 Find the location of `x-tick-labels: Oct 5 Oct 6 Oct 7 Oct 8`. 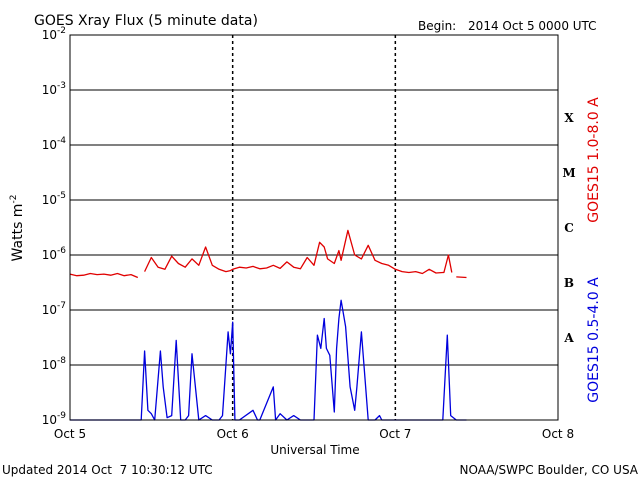

x-tick-labels: Oct 5 Oct 6 Oct 7 Oct 8 is located at coordinates (314, 434).